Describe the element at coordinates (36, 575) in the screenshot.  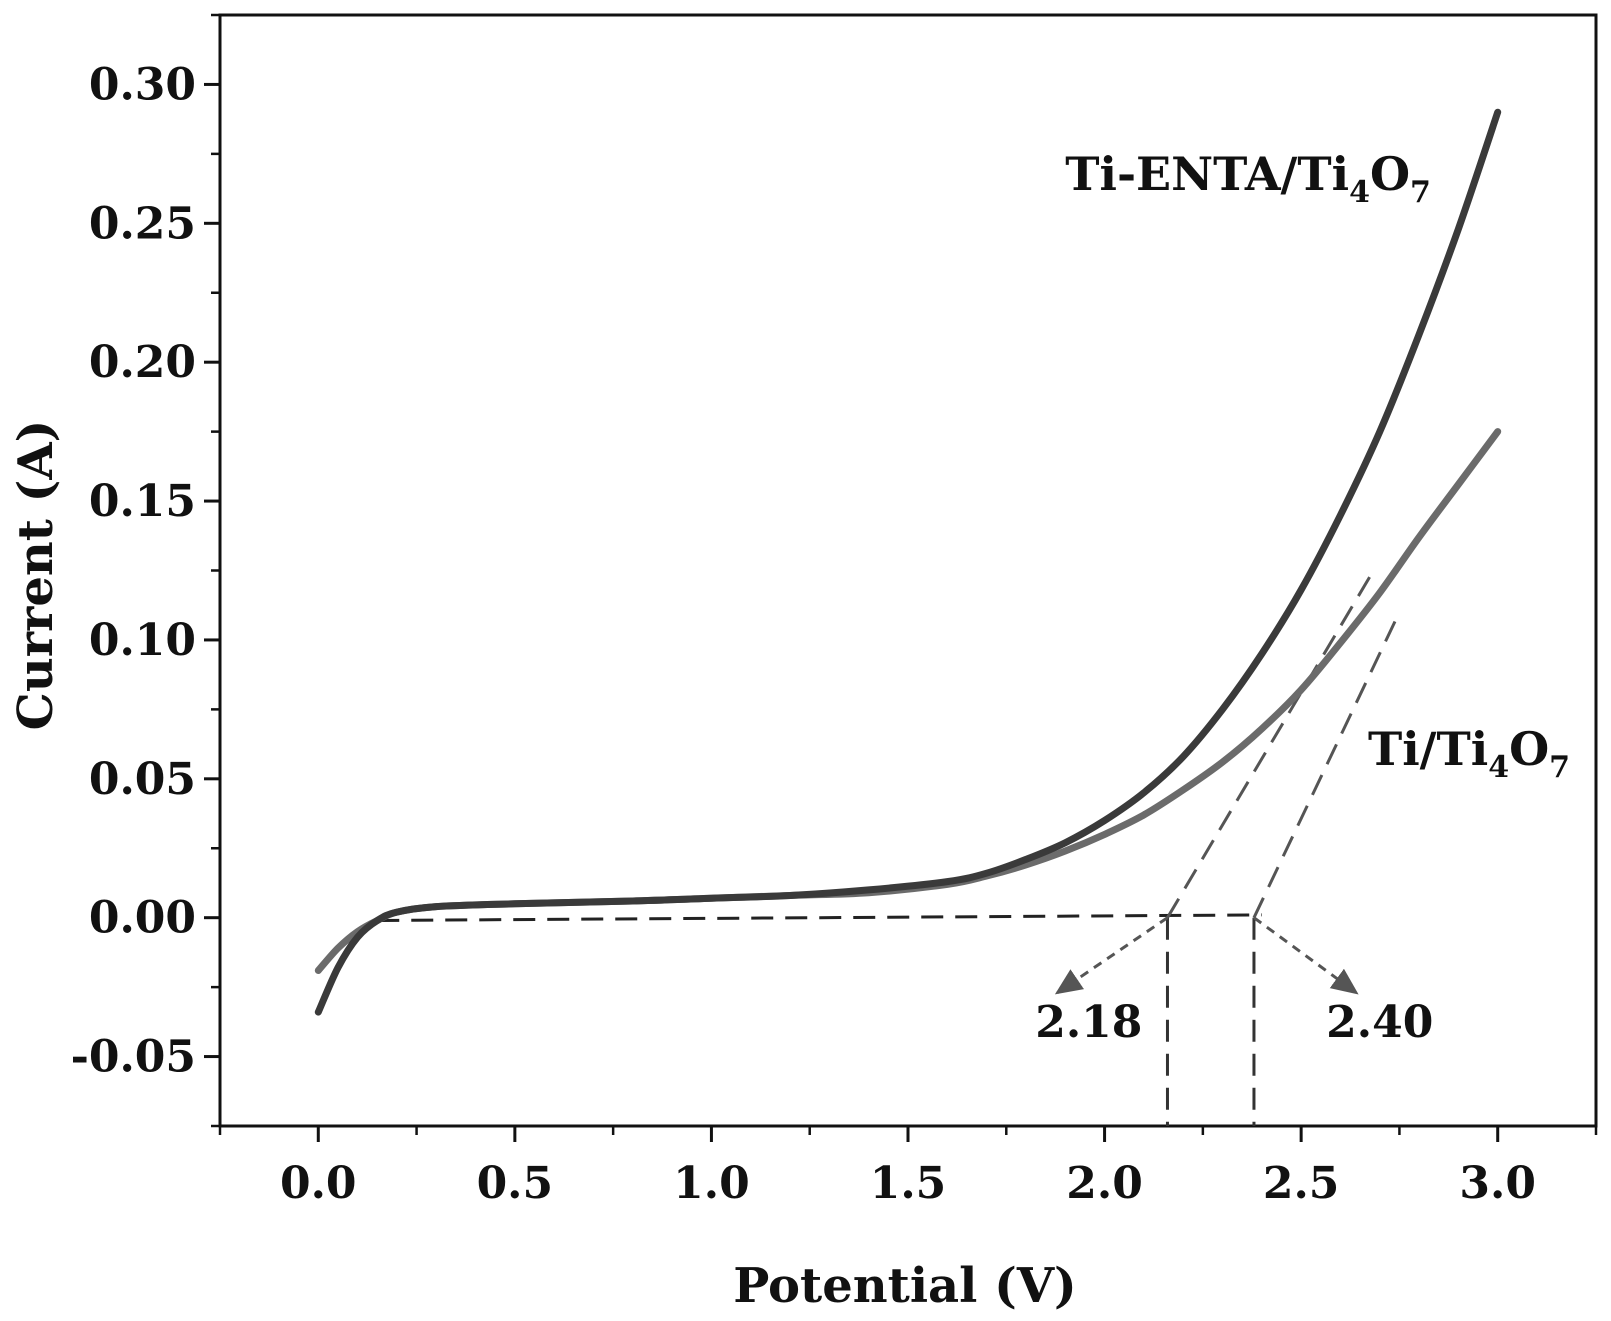
I see `y-axis-title: Current (A)` at that location.